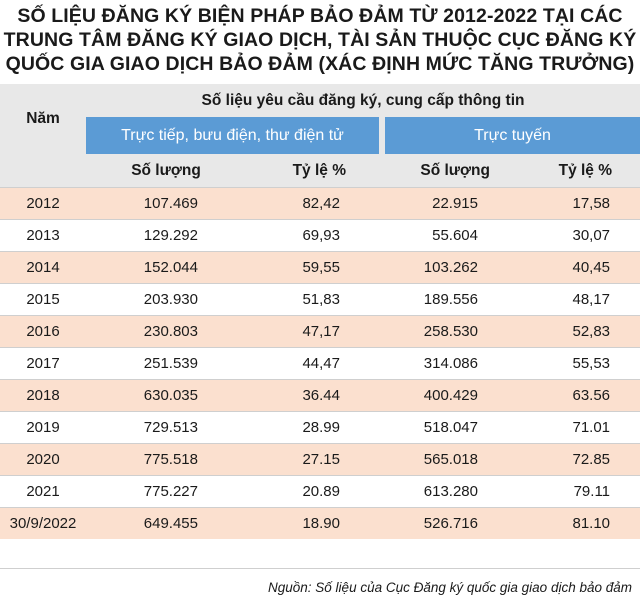 This screenshot has width=640, height=599. What do you see at coordinates (166, 171) in the screenshot?
I see `col-header-qty-direct: Số lượng` at bounding box center [166, 171].